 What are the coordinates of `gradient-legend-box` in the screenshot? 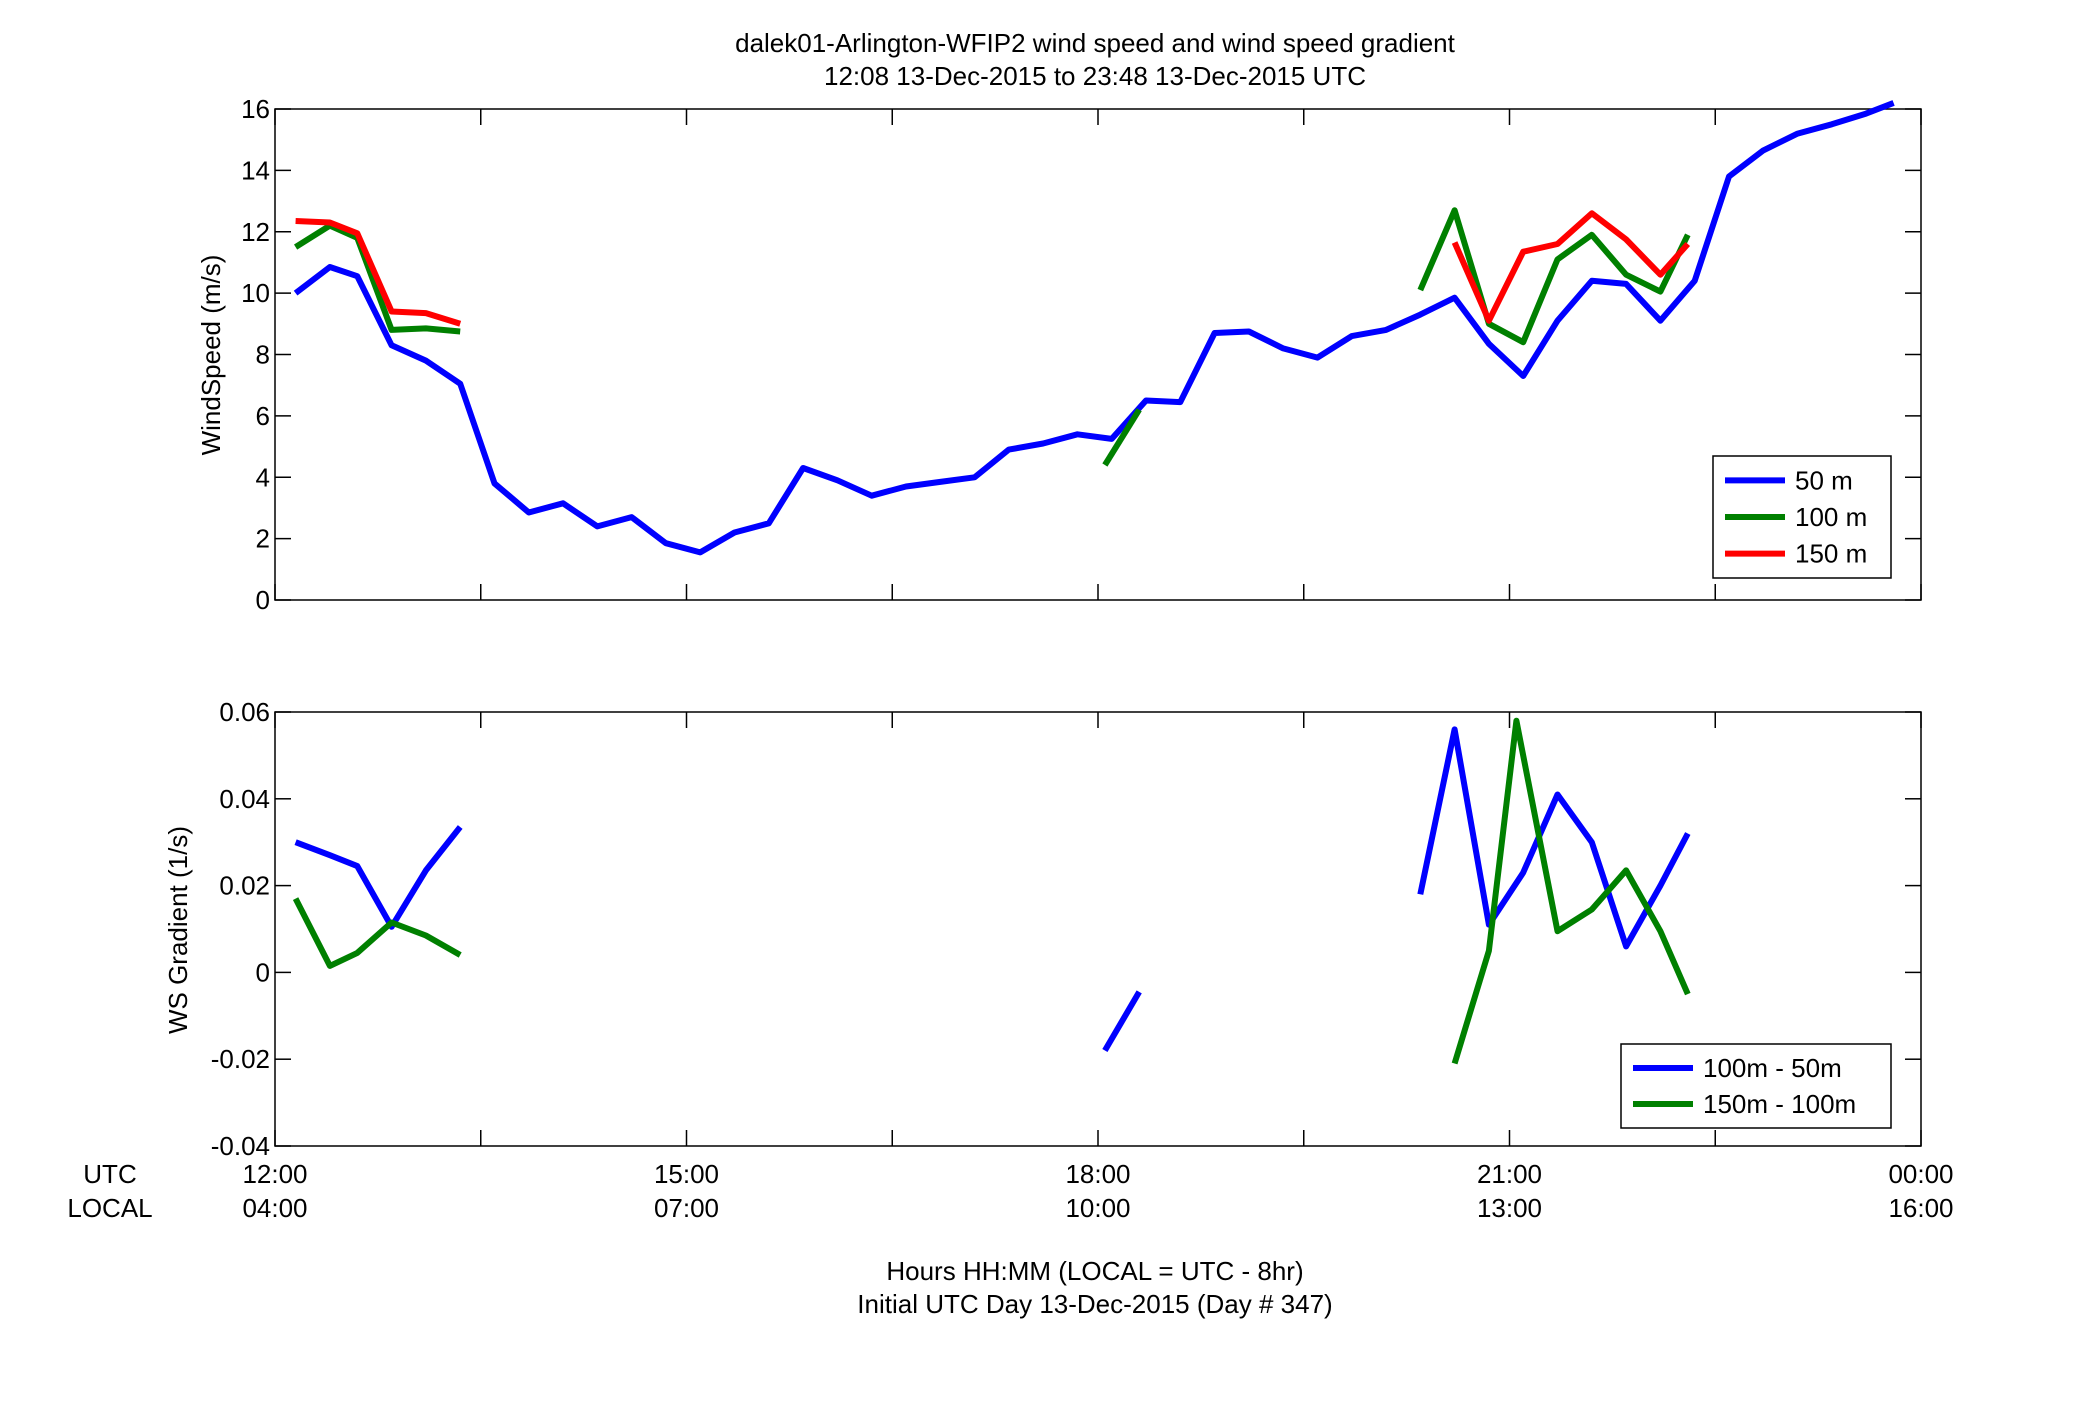 It's located at (1756, 1086).